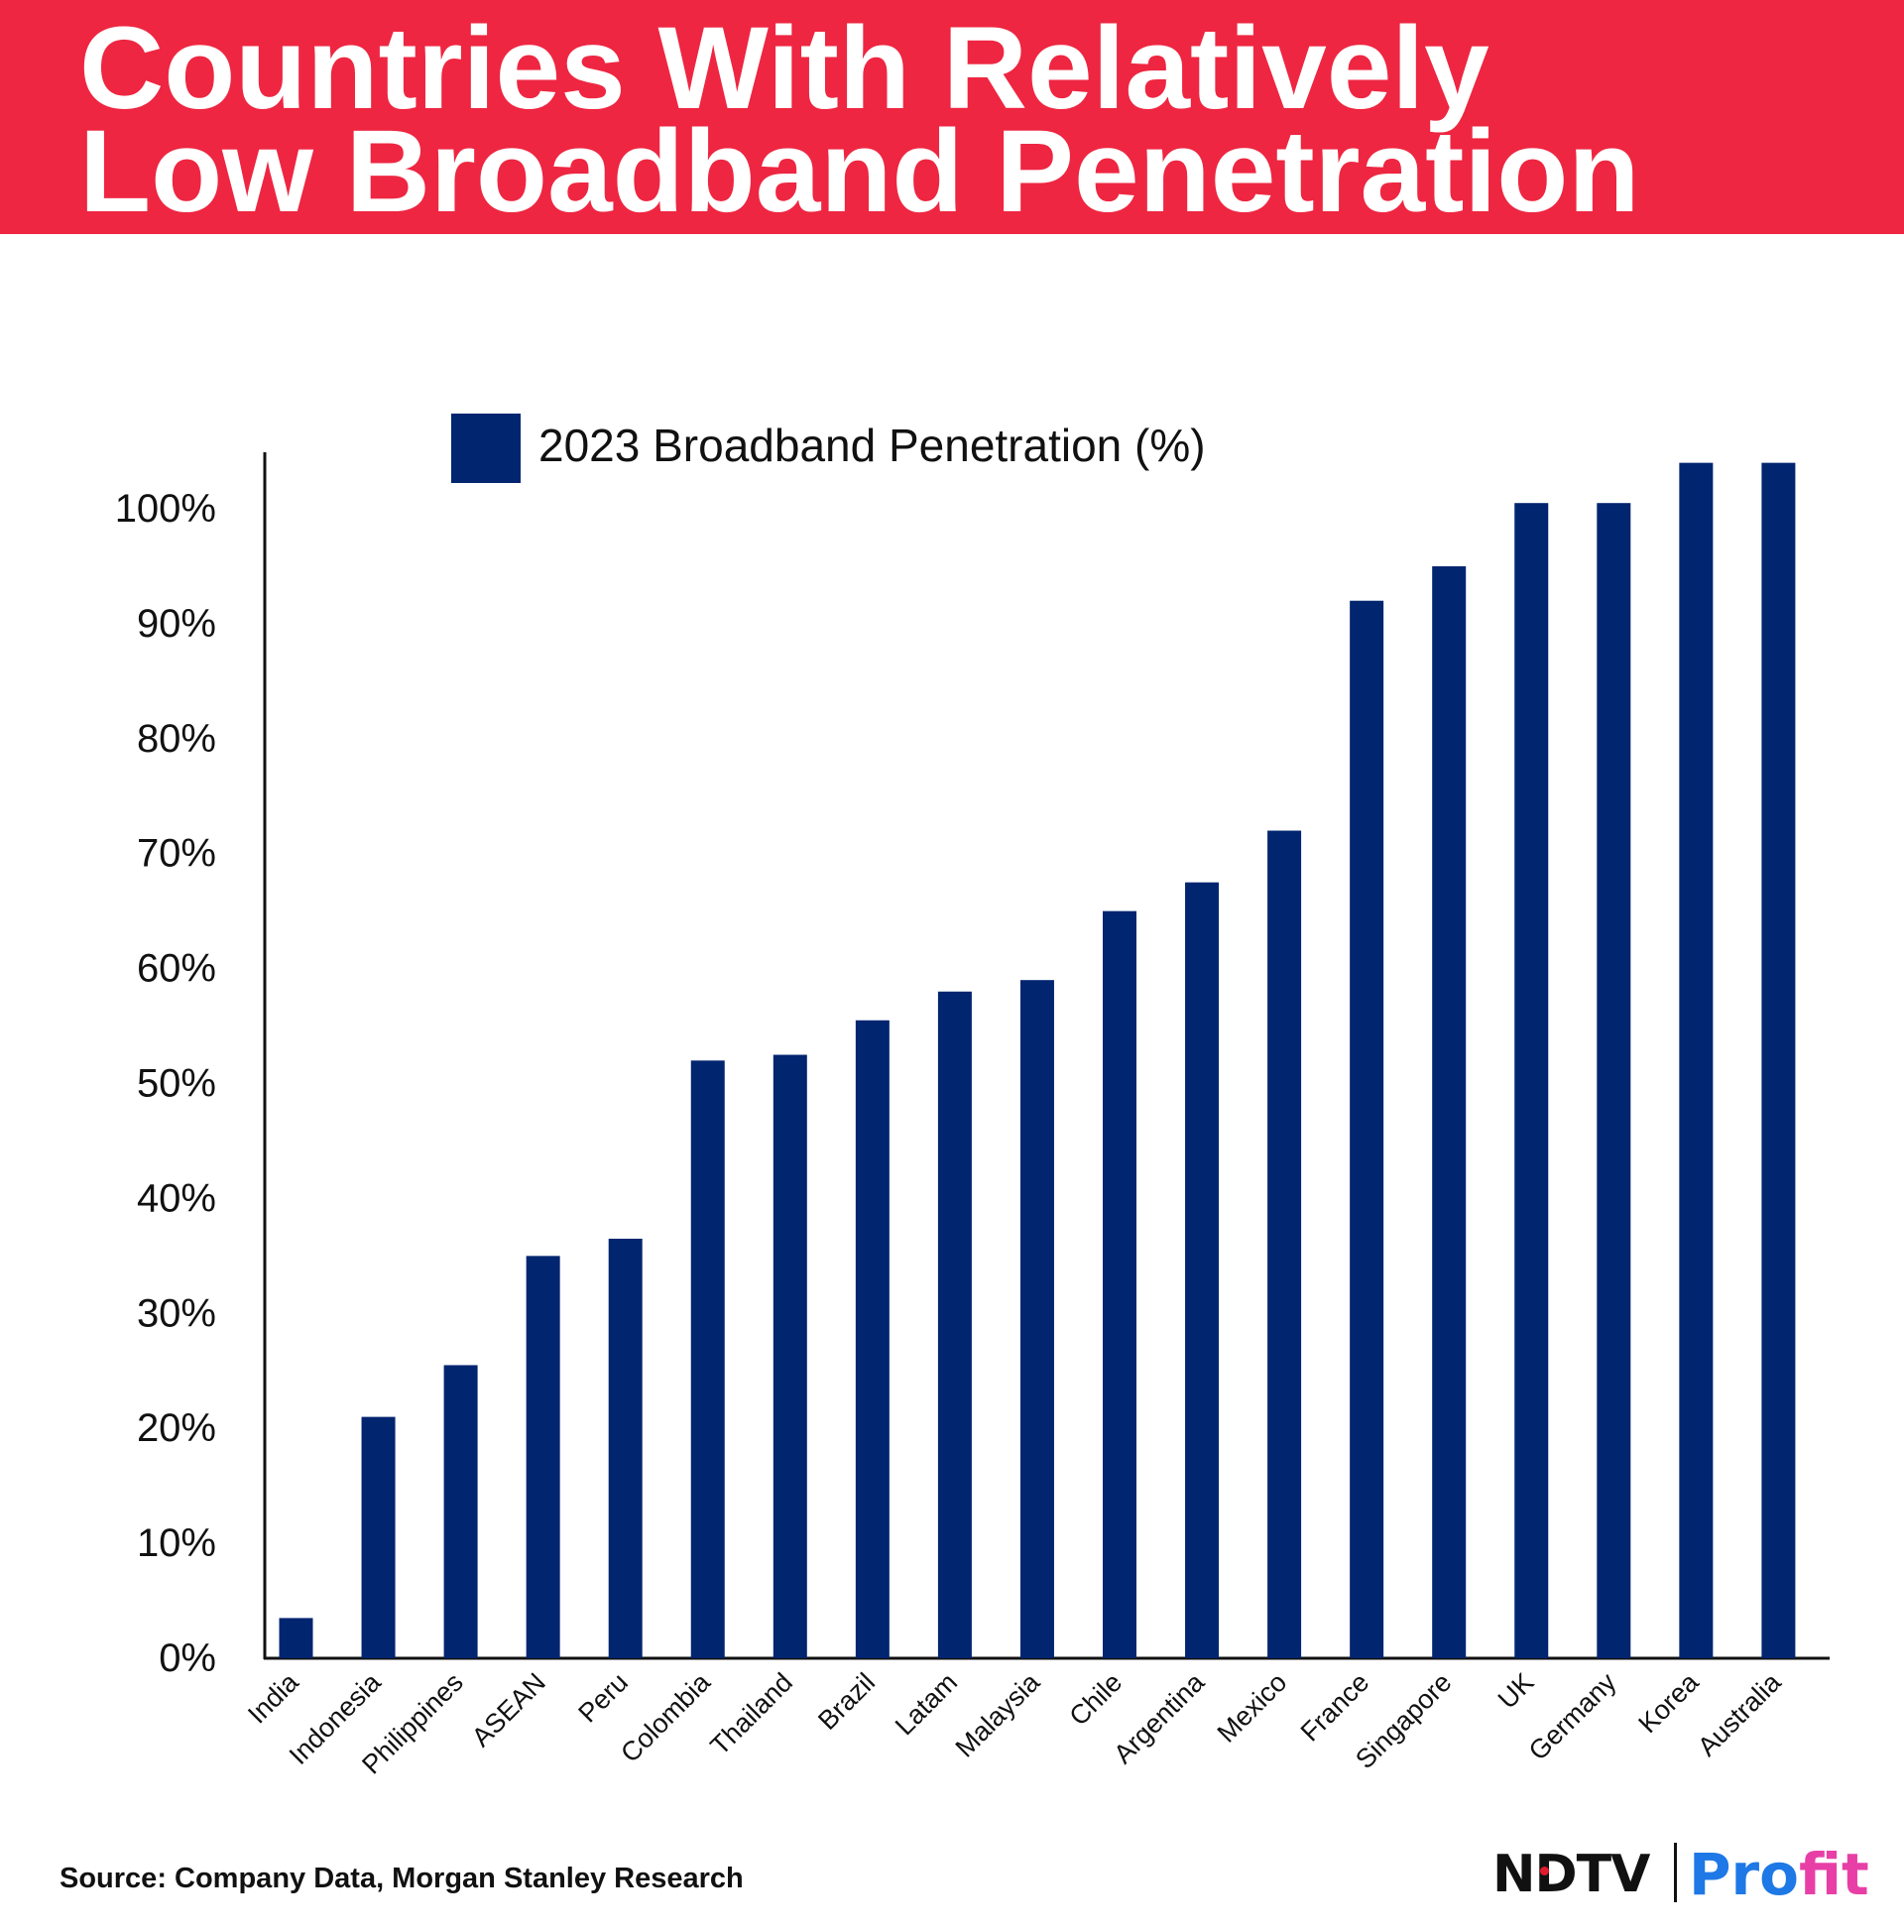  What do you see at coordinates (378, 1537) in the screenshot?
I see `bar-indonesia` at bounding box center [378, 1537].